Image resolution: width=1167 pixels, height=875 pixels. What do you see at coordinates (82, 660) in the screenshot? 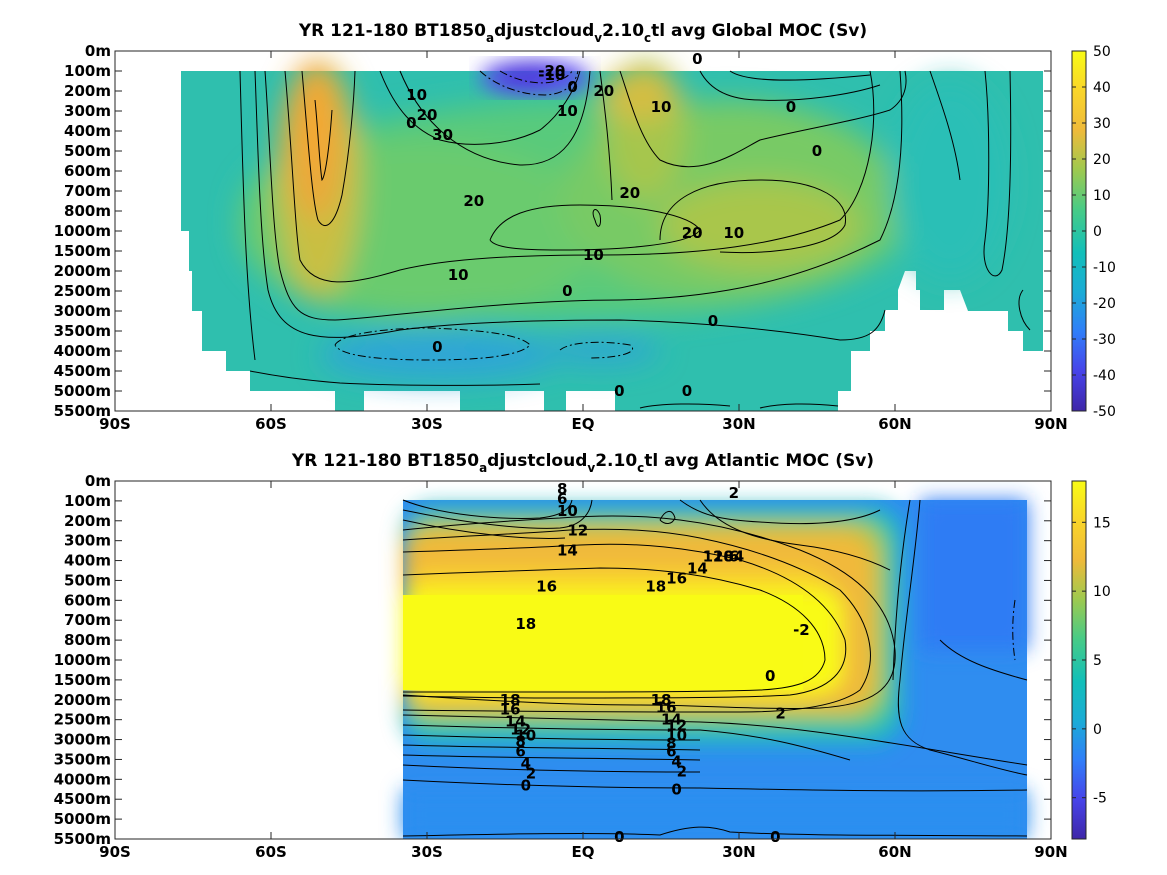
I see `atlantic-moc-y-tick-label: 1000m` at bounding box center [82, 660].